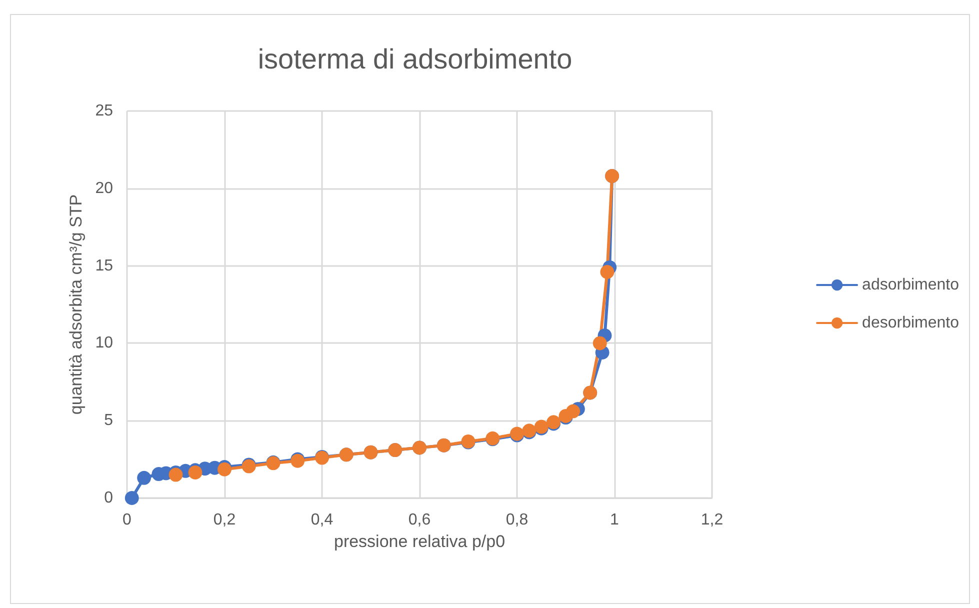 The image size is (979, 608). Describe the element at coordinates (127, 520) in the screenshot. I see `x-tick-label: 0` at that location.